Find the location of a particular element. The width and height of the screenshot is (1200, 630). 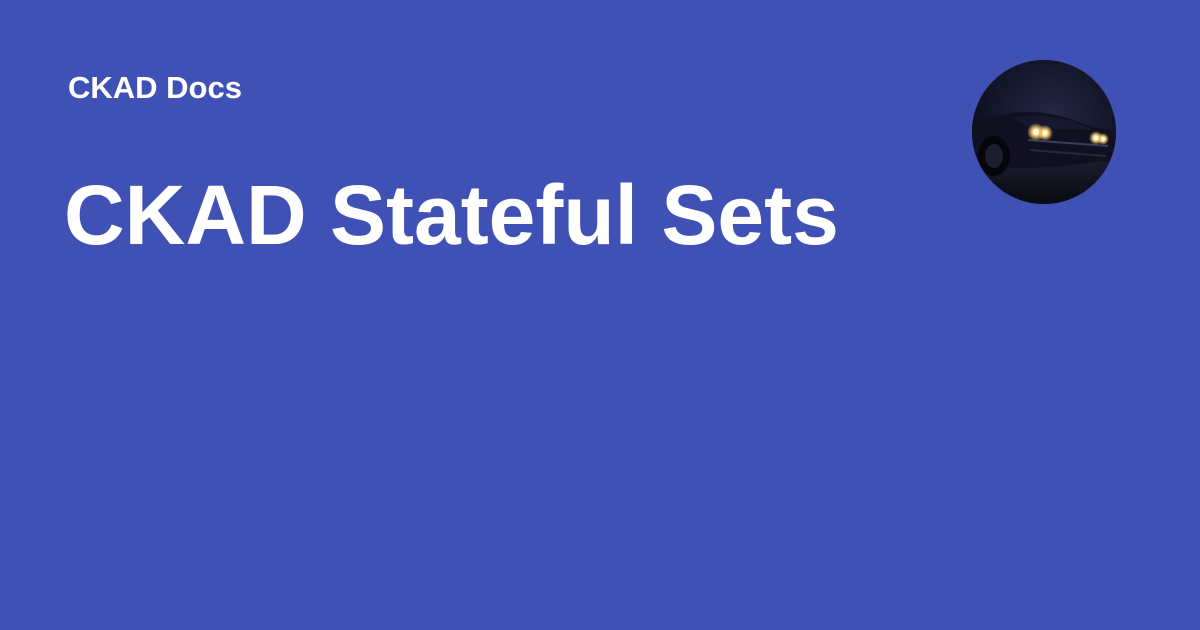

car-night-photo-icon is located at coordinates (1044, 132).